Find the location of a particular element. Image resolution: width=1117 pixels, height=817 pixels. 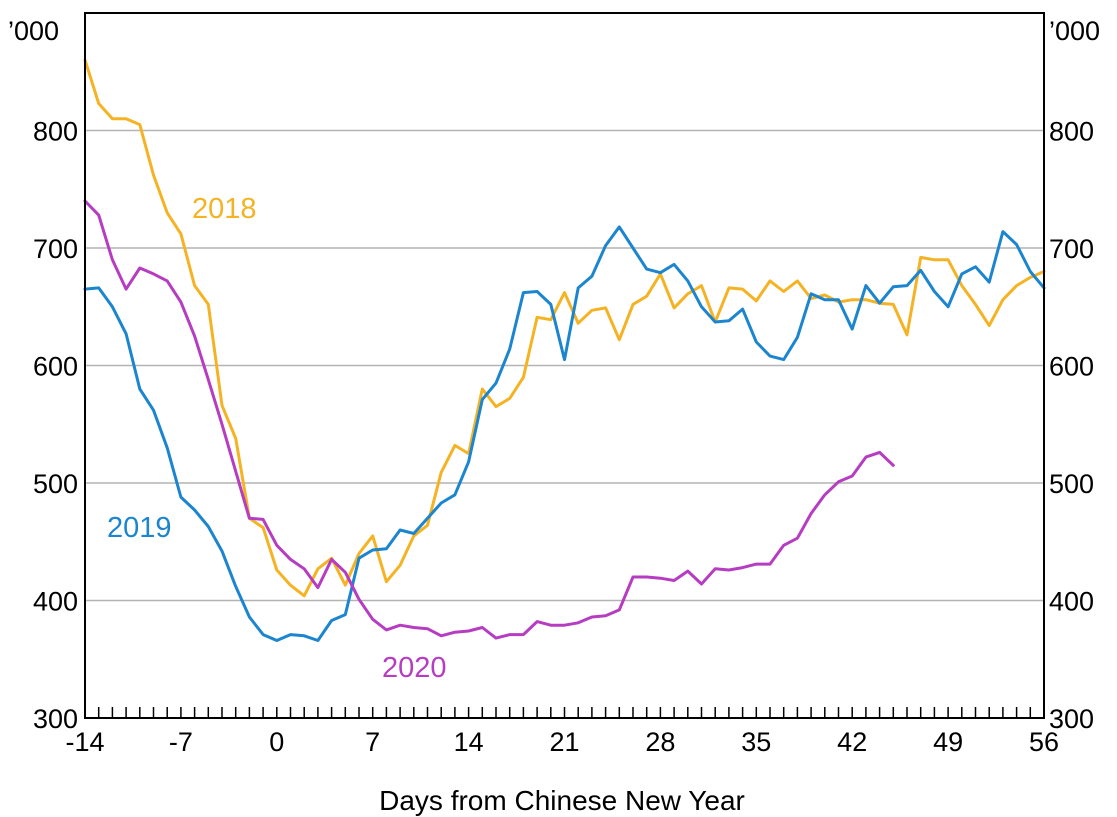

x-tick-label: 49 is located at coordinates (948, 742).